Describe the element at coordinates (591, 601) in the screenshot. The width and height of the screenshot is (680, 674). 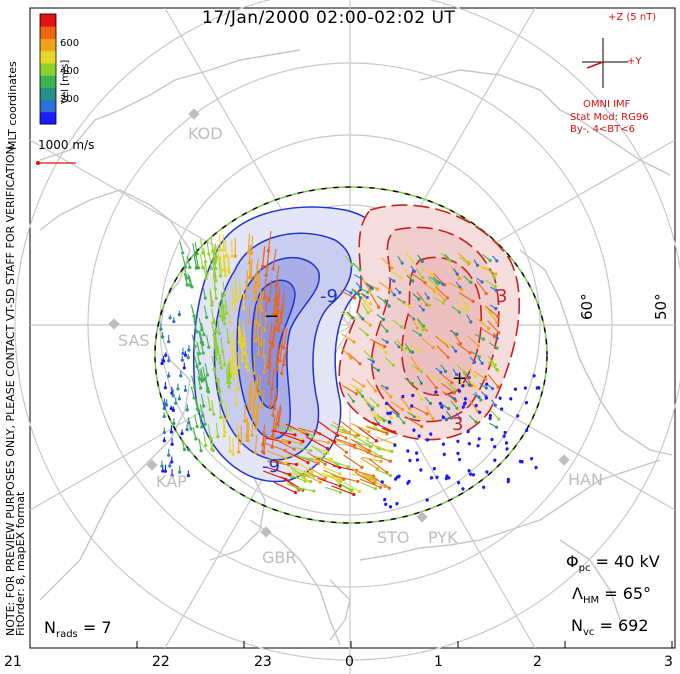
I see `stat-lambda-hm-sub: HM` at that location.